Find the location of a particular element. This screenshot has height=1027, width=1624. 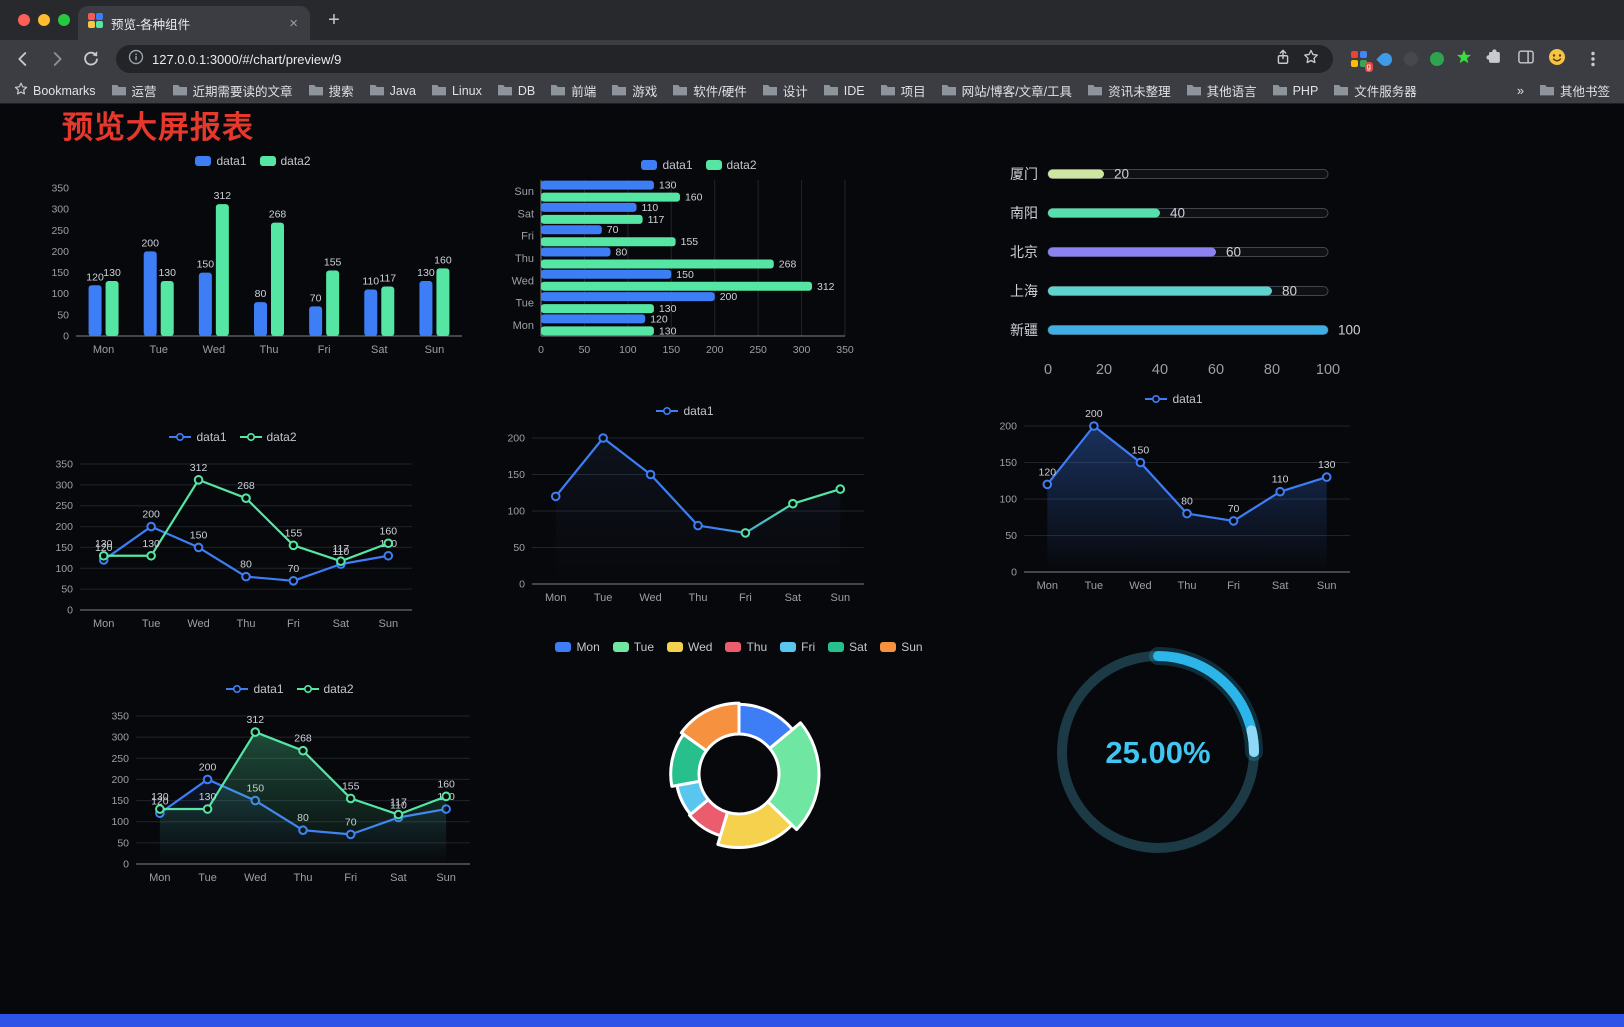

extension-dark-icon is located at coordinates (1411, 59).